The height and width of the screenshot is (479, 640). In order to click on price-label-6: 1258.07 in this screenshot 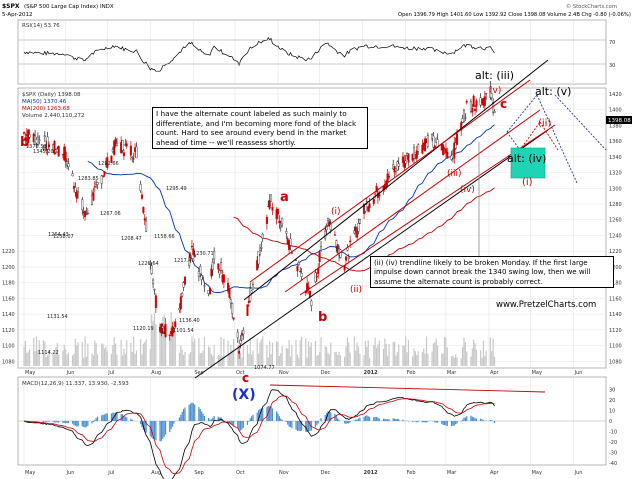, I will do `click(63, 237)`.